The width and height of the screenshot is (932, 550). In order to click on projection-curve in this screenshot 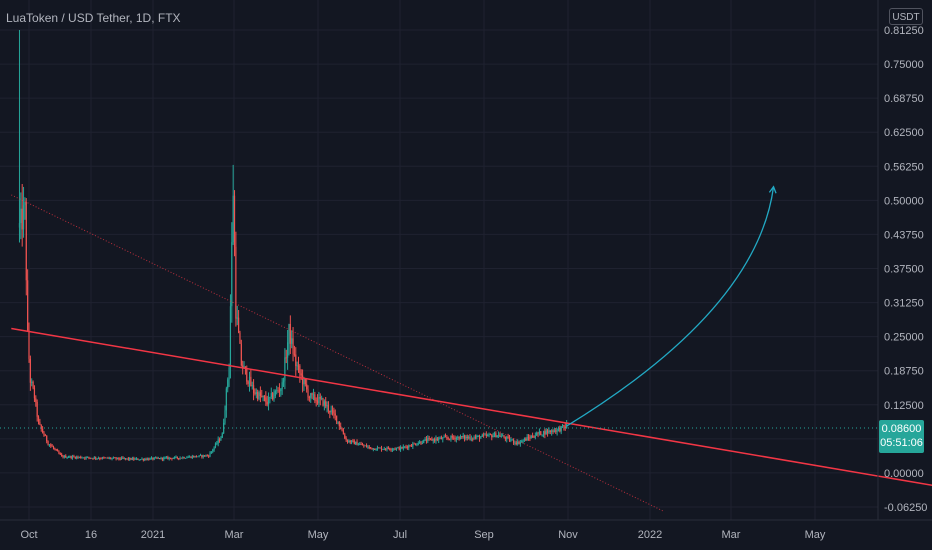, I will do `click(670, 306)`.